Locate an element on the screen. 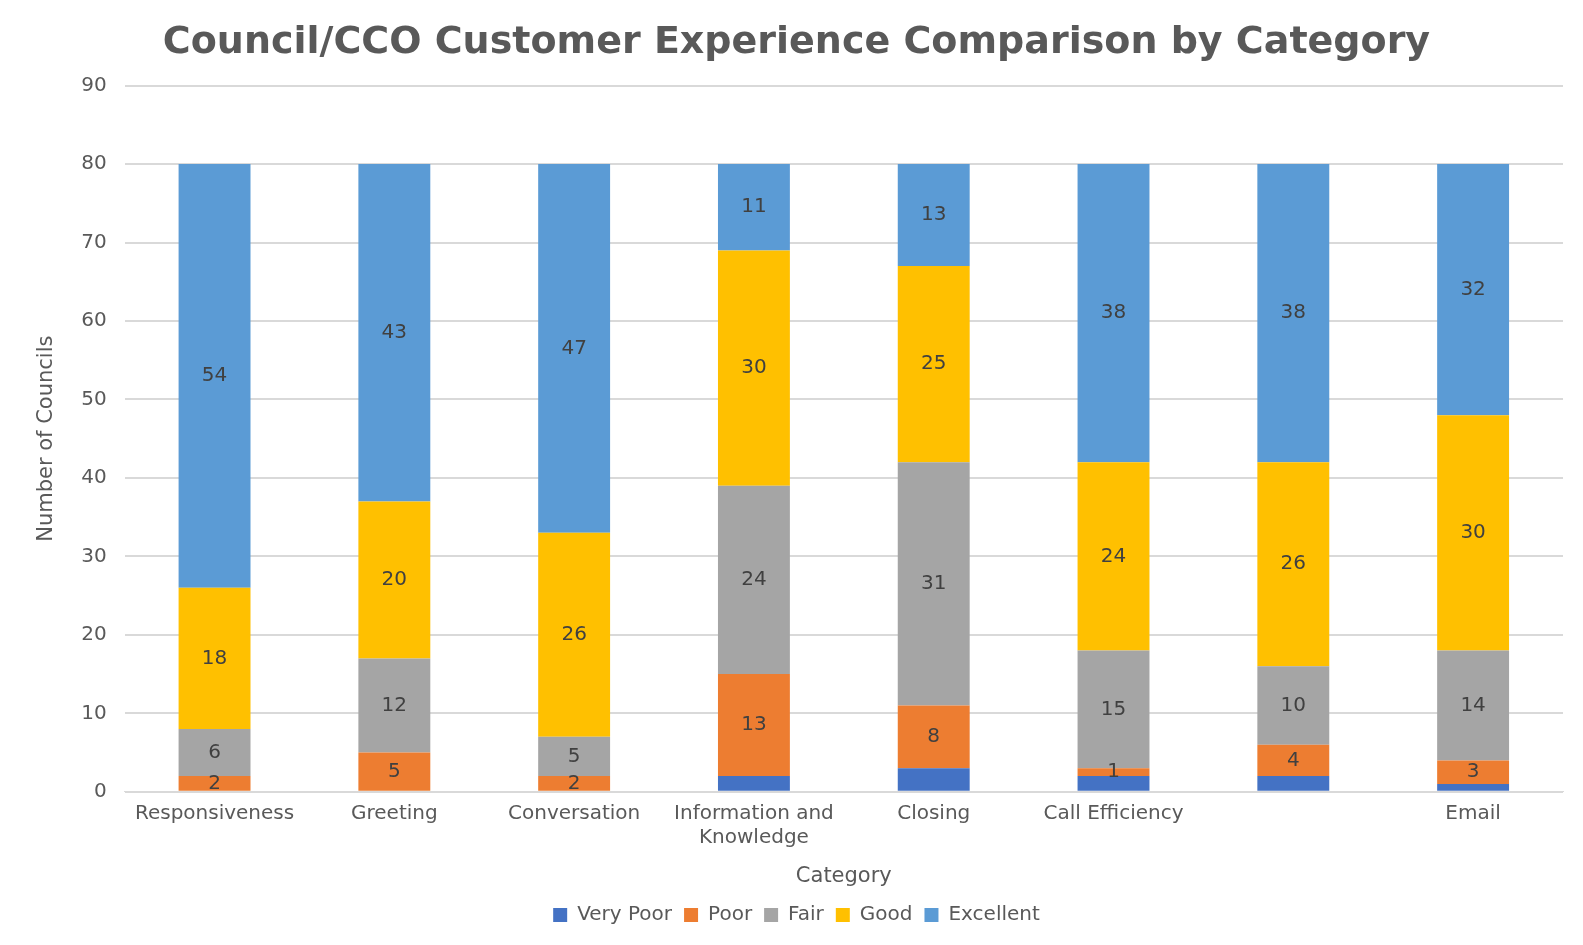 The height and width of the screenshot is (945, 1583). data-label: 10 is located at coordinates (1293, 703).